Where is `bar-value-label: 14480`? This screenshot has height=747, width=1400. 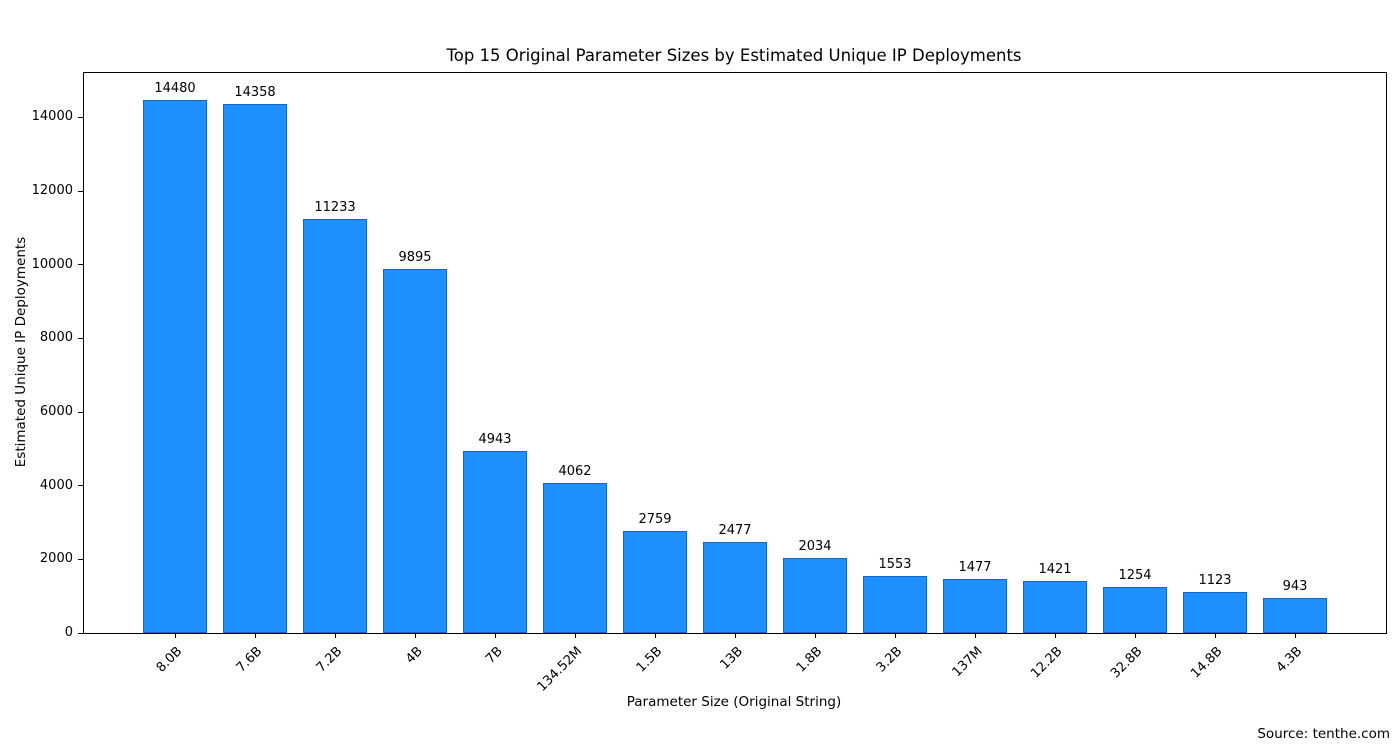 bar-value-label: 14480 is located at coordinates (175, 88).